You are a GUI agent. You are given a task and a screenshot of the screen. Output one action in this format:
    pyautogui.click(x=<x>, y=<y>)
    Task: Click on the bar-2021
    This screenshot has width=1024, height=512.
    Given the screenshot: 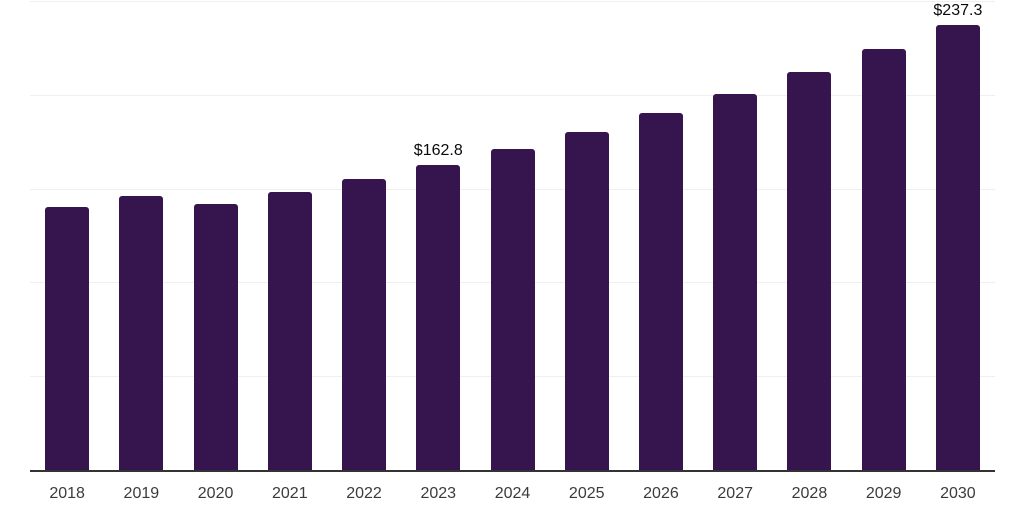 What is the action you would take?
    pyautogui.click(x=289, y=330)
    